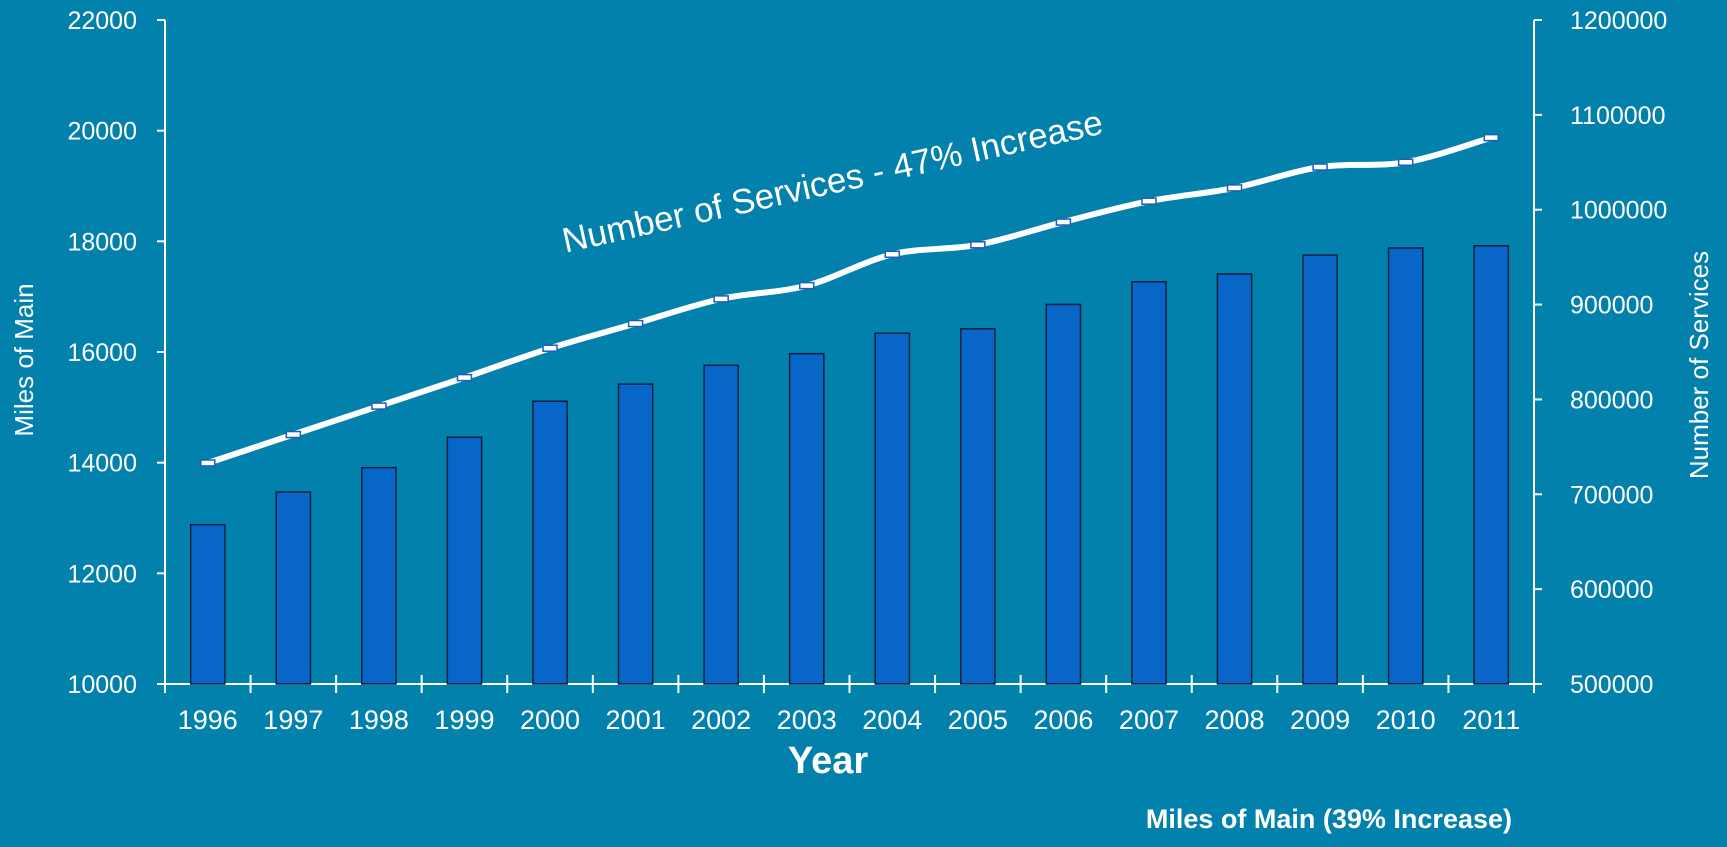 This screenshot has width=1727, height=847. Describe the element at coordinates (1329, 819) in the screenshot. I see `miles-footer-label: Miles of Main (39% Increase)` at that location.